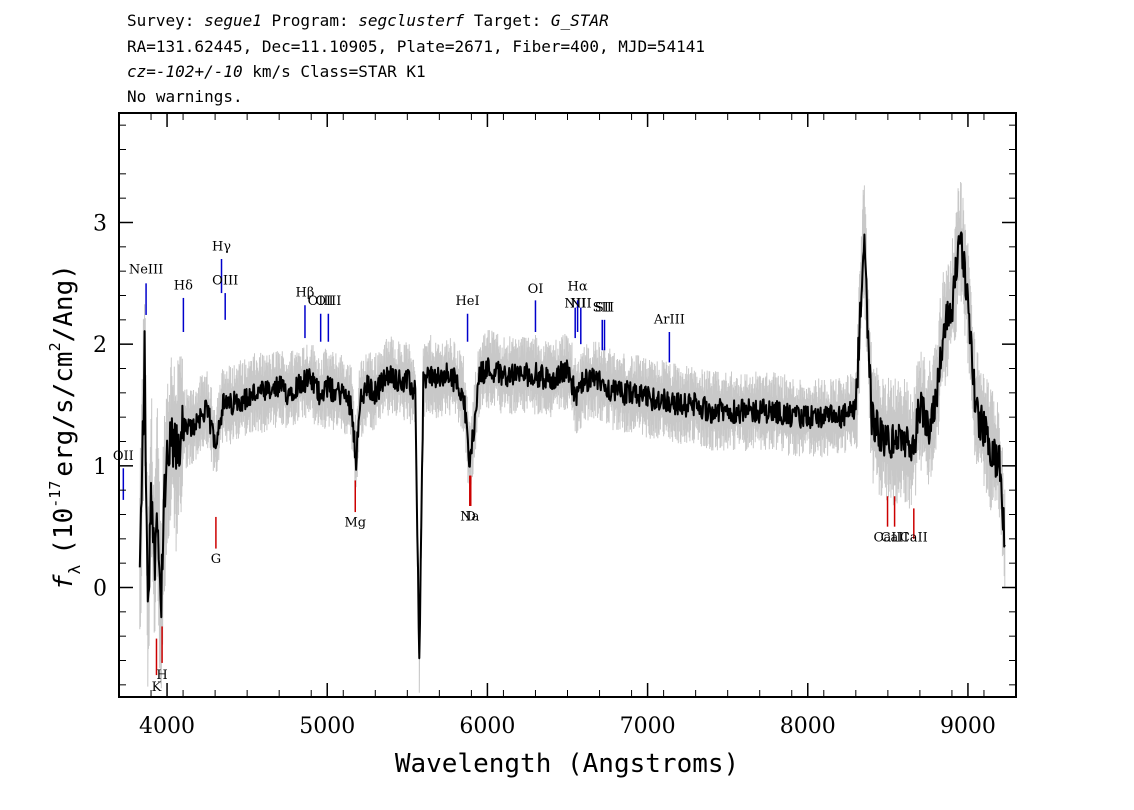  I want to click on survey-label: Survey:, so click(161, 20).